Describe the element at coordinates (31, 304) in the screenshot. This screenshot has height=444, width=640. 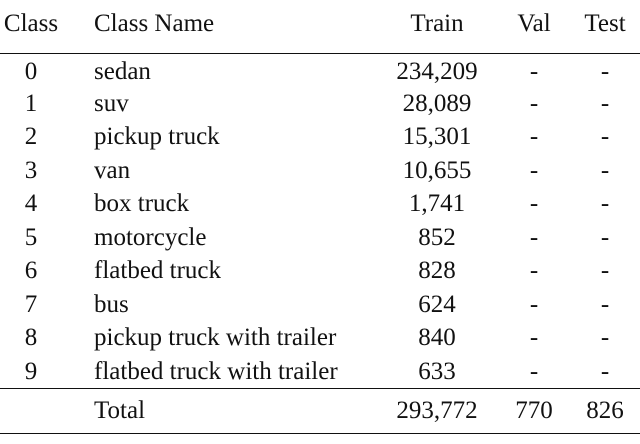
I see `class-id-cell: 7` at that location.